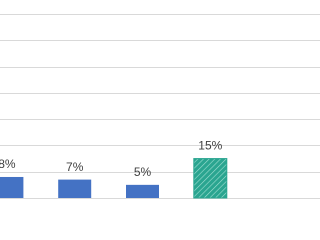  I want to click on data-label: 7%, so click(75, 167).